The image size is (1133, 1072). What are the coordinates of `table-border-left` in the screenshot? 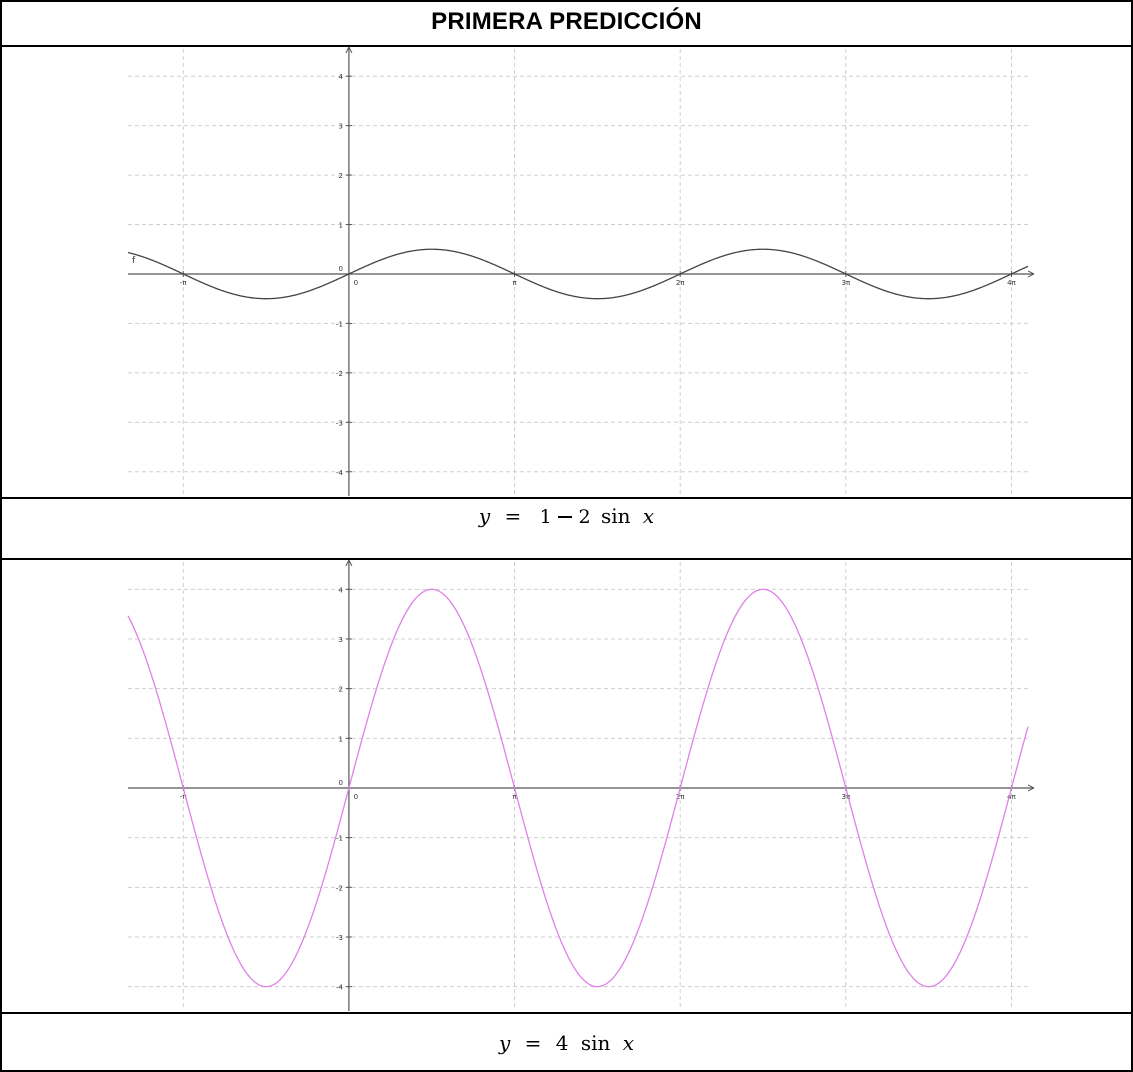 It's located at (1, 536).